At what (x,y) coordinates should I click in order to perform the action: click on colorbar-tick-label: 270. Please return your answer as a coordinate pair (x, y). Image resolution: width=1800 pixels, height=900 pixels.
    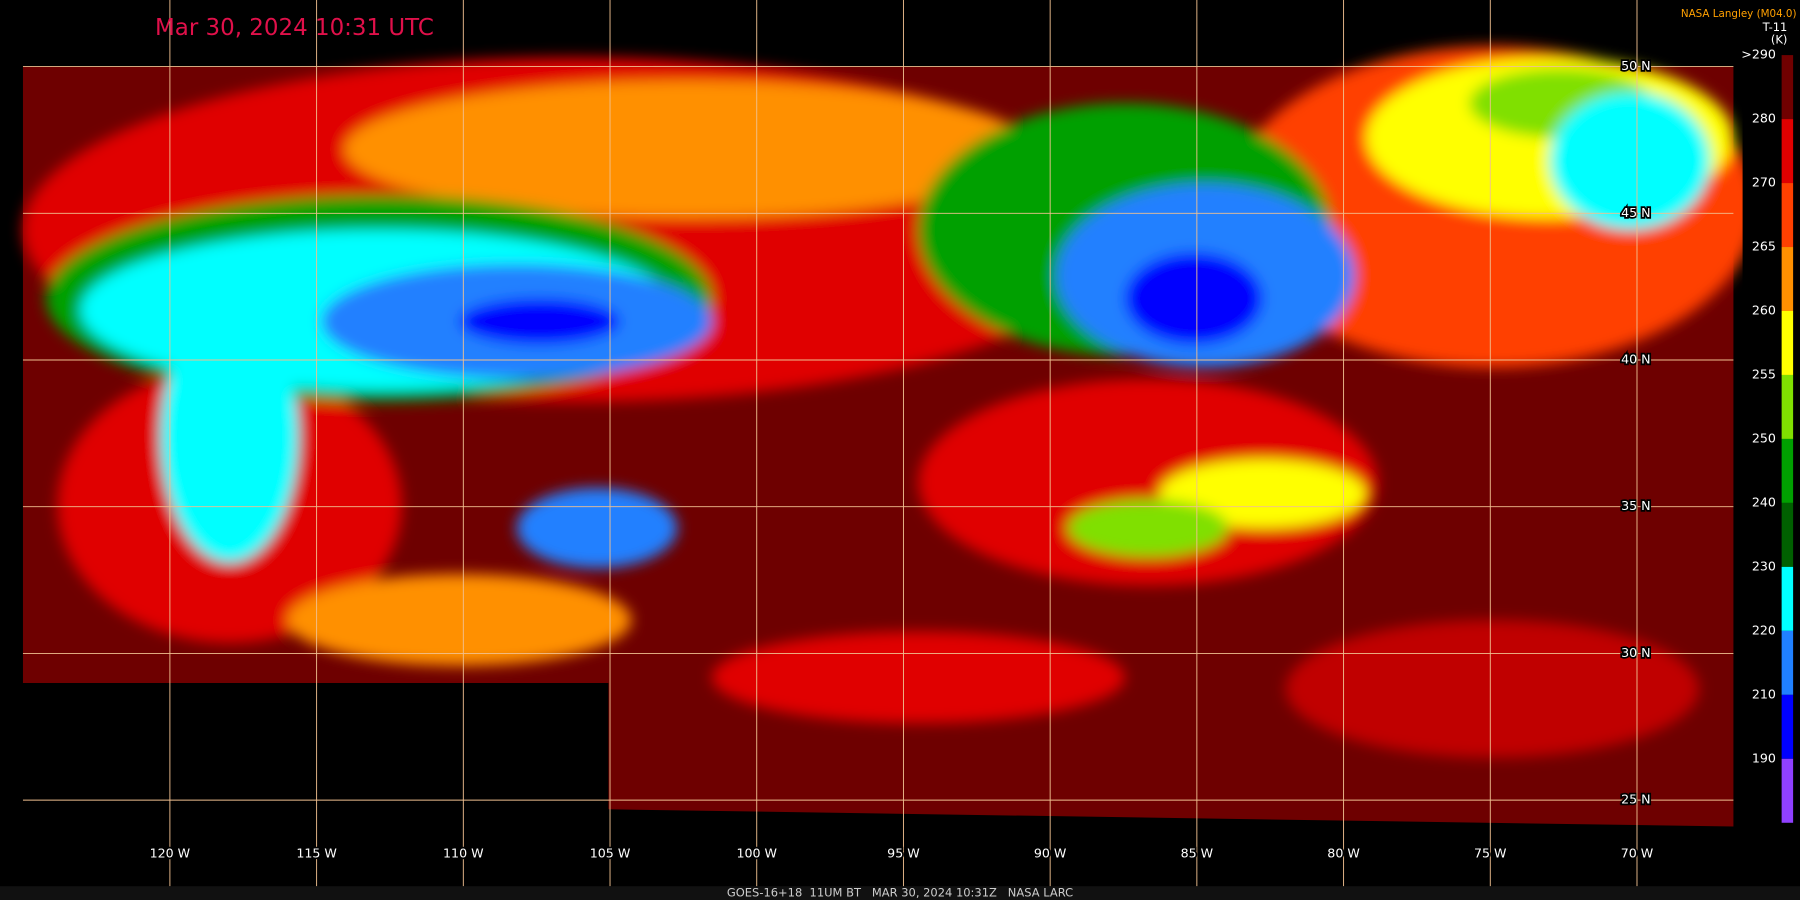
    Looking at the image, I should click on (1764, 182).